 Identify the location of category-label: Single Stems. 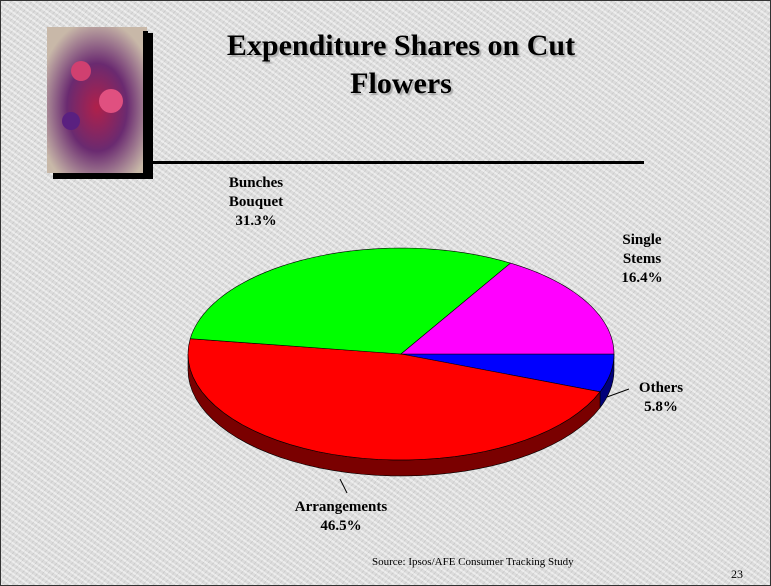
(642, 249).